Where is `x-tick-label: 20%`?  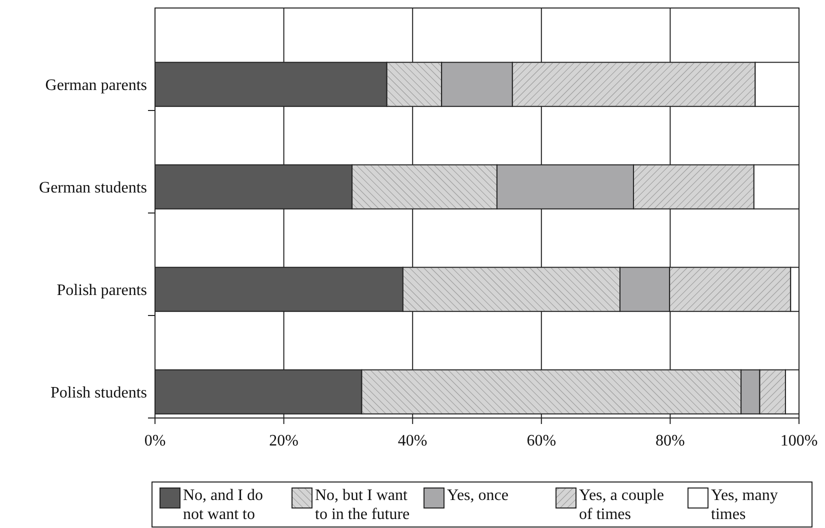 x-tick-label: 20% is located at coordinates (283, 441).